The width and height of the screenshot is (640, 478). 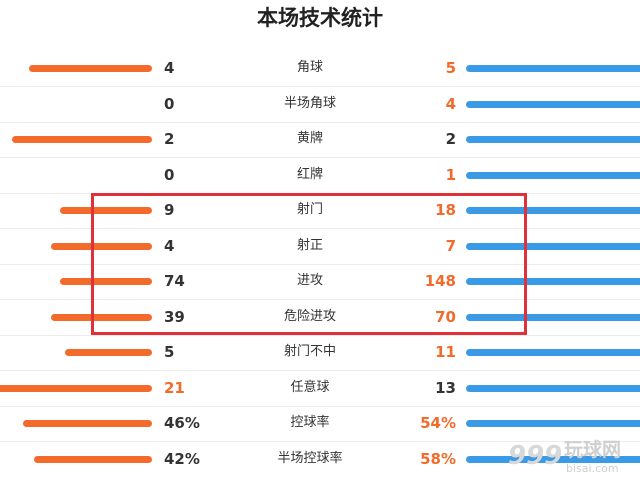 What do you see at coordinates (320, 18) in the screenshot?
I see `page-title: 本场技术统计` at bounding box center [320, 18].